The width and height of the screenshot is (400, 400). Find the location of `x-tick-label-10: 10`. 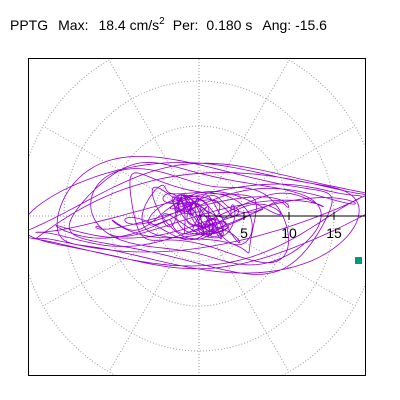

x-tick-label-10: 10 is located at coordinates (289, 233).